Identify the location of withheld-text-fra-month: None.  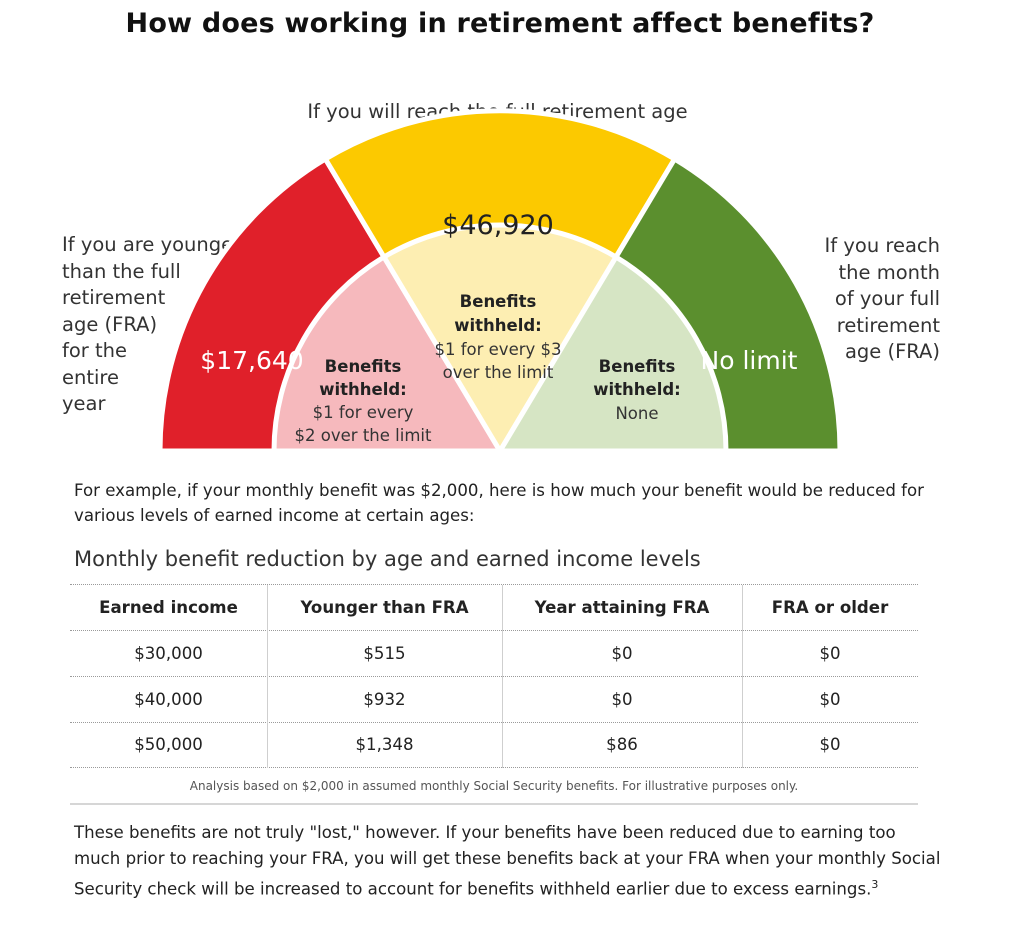
(636, 413).